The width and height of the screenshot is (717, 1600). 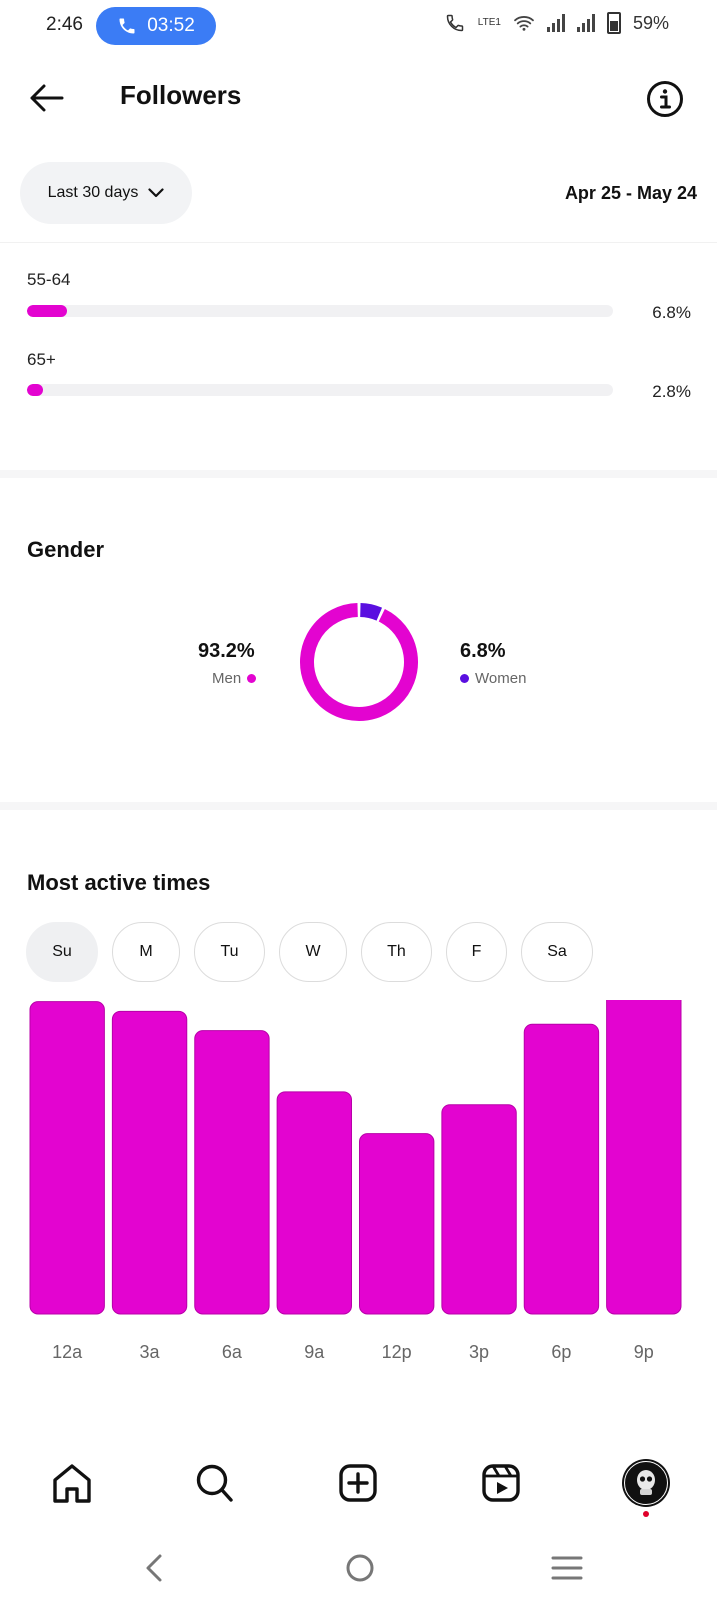 I want to click on day-tab-saturday: Sa, so click(x=557, y=952).